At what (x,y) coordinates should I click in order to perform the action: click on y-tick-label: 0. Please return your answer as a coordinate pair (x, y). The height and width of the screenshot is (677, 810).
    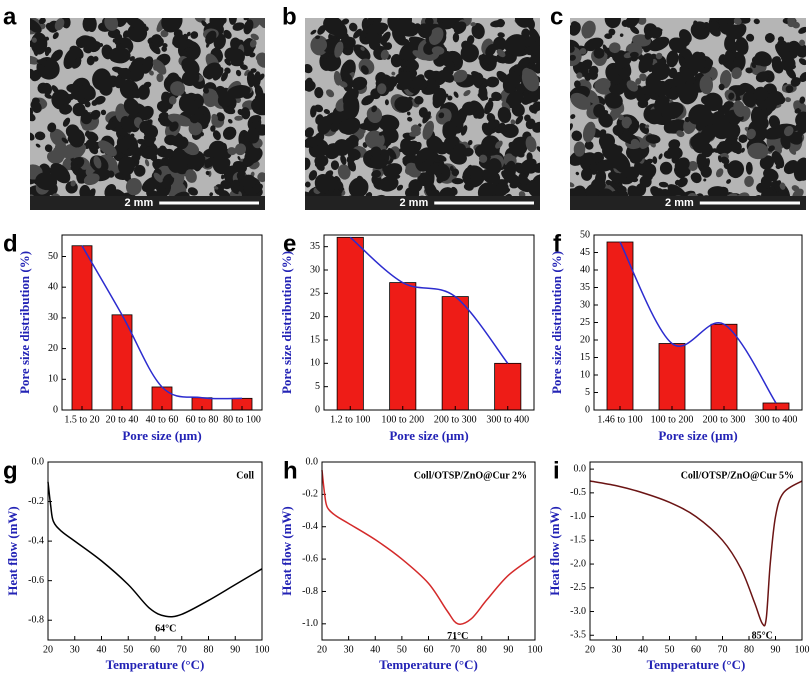
    Looking at the image, I should click on (317, 409).